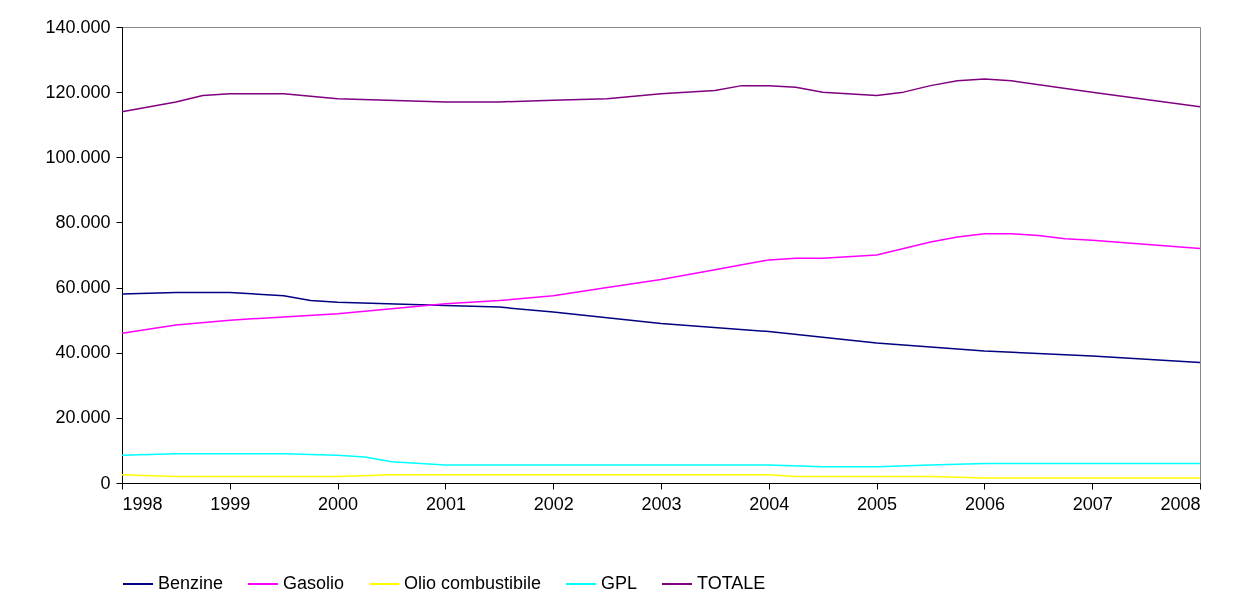 Image resolution: width=1234 pixels, height=599 pixels. I want to click on y-tick-label: 0, so click(105, 482).